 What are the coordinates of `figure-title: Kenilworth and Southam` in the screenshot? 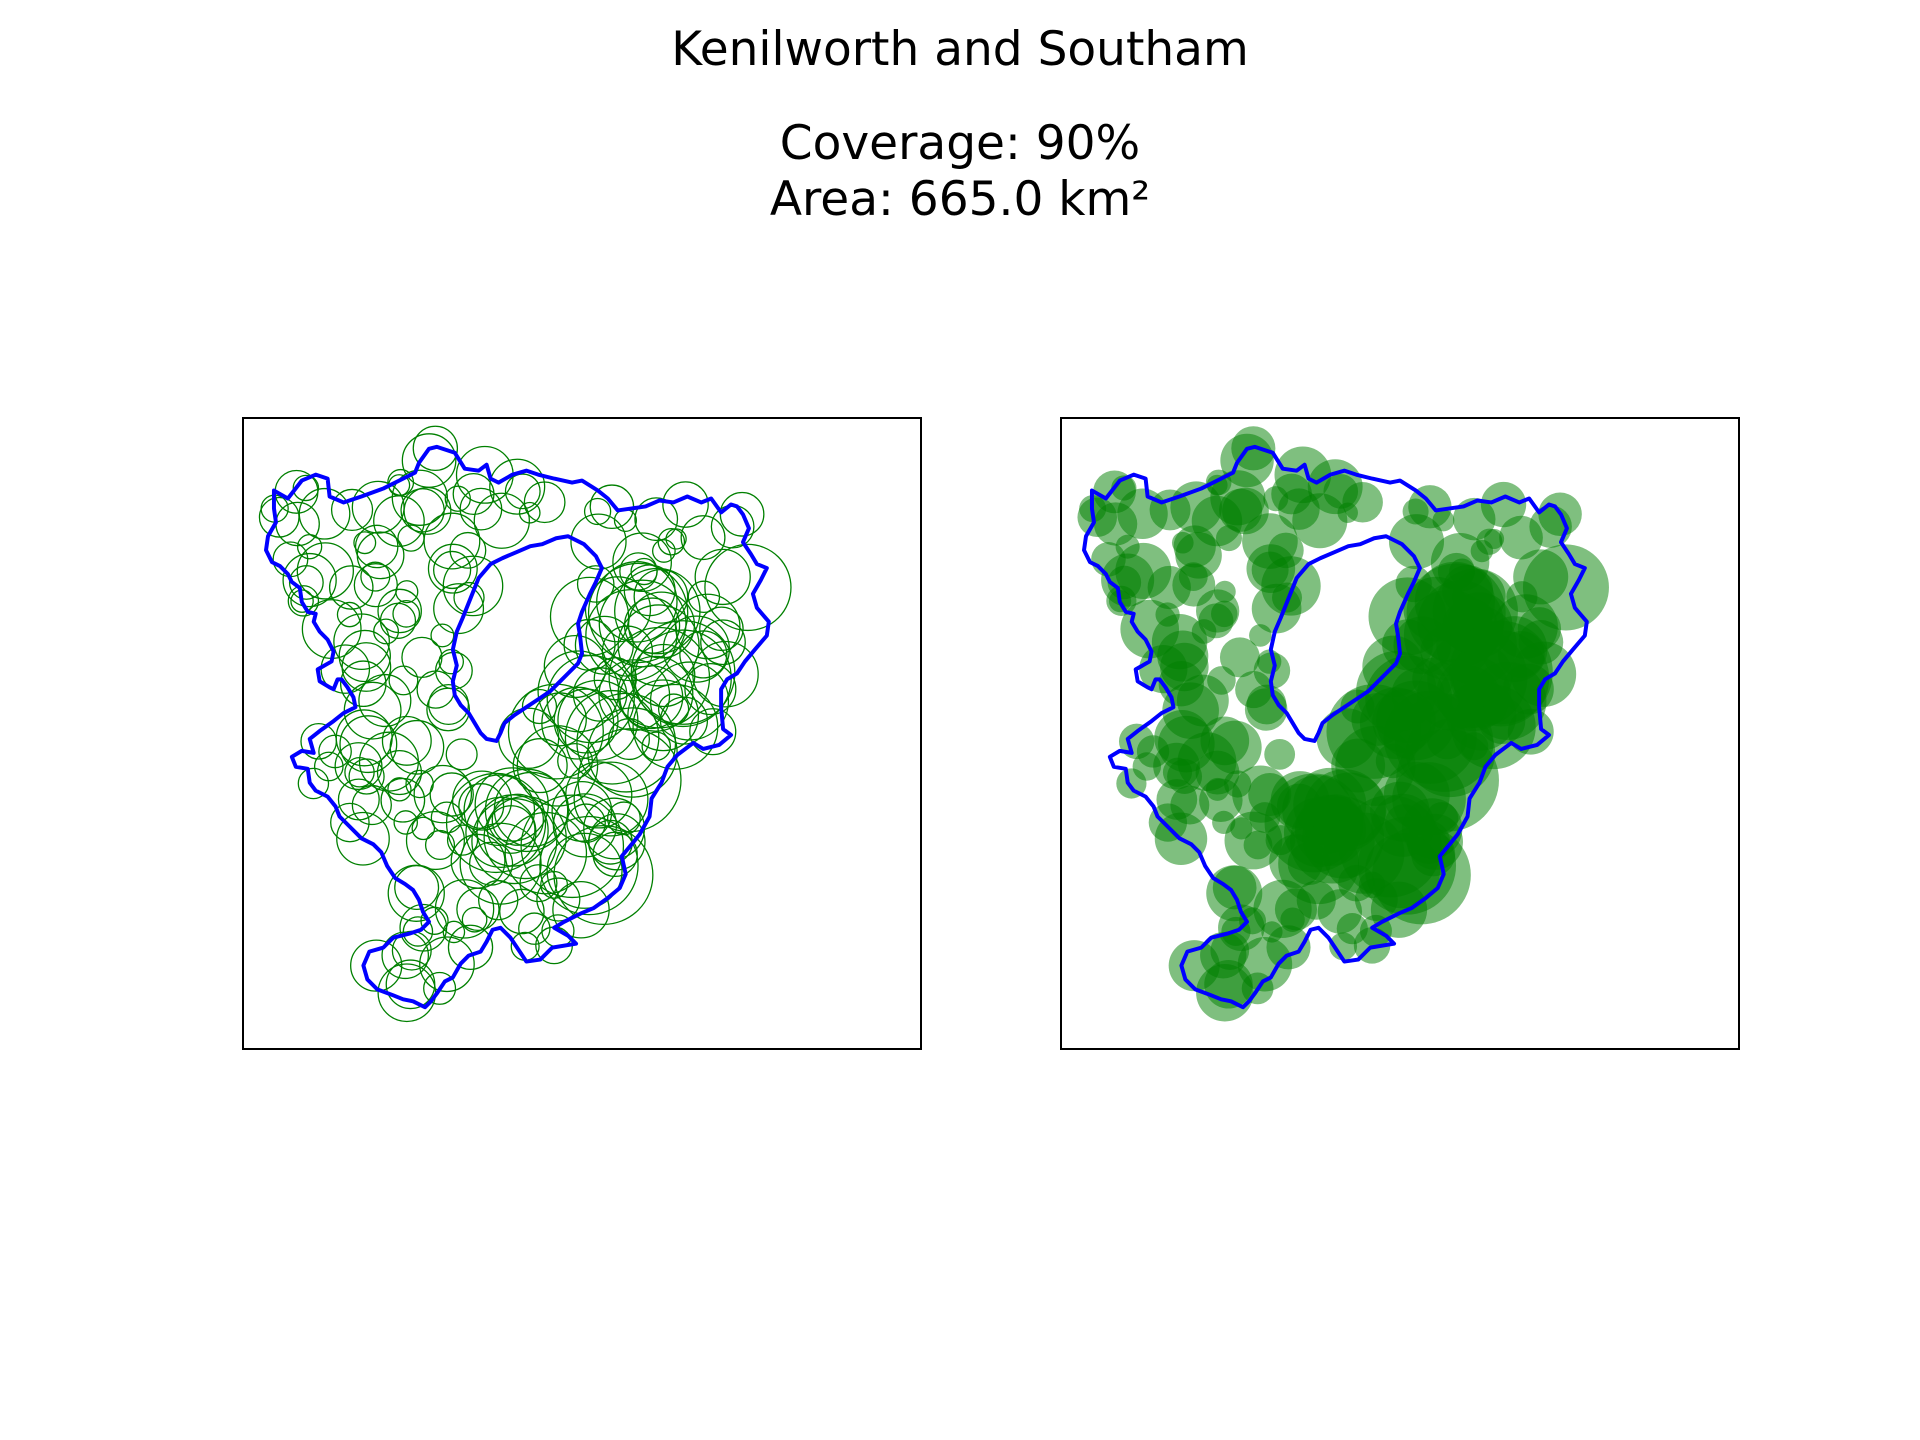 It's located at (960, 49).